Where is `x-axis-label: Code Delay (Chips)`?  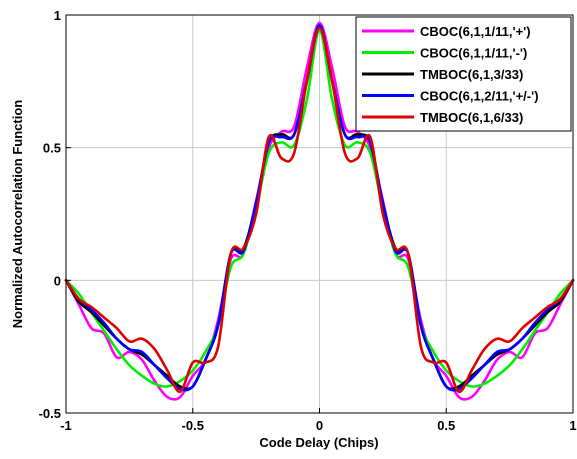 x-axis-label: Code Delay (Chips) is located at coordinates (318, 442).